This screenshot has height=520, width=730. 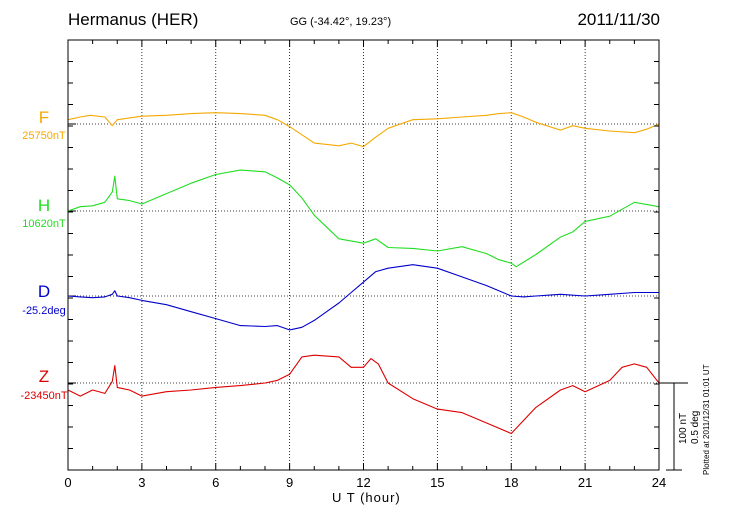 What do you see at coordinates (683, 428) in the screenshot?
I see `scale-bar-nt-label: 100 nT` at bounding box center [683, 428].